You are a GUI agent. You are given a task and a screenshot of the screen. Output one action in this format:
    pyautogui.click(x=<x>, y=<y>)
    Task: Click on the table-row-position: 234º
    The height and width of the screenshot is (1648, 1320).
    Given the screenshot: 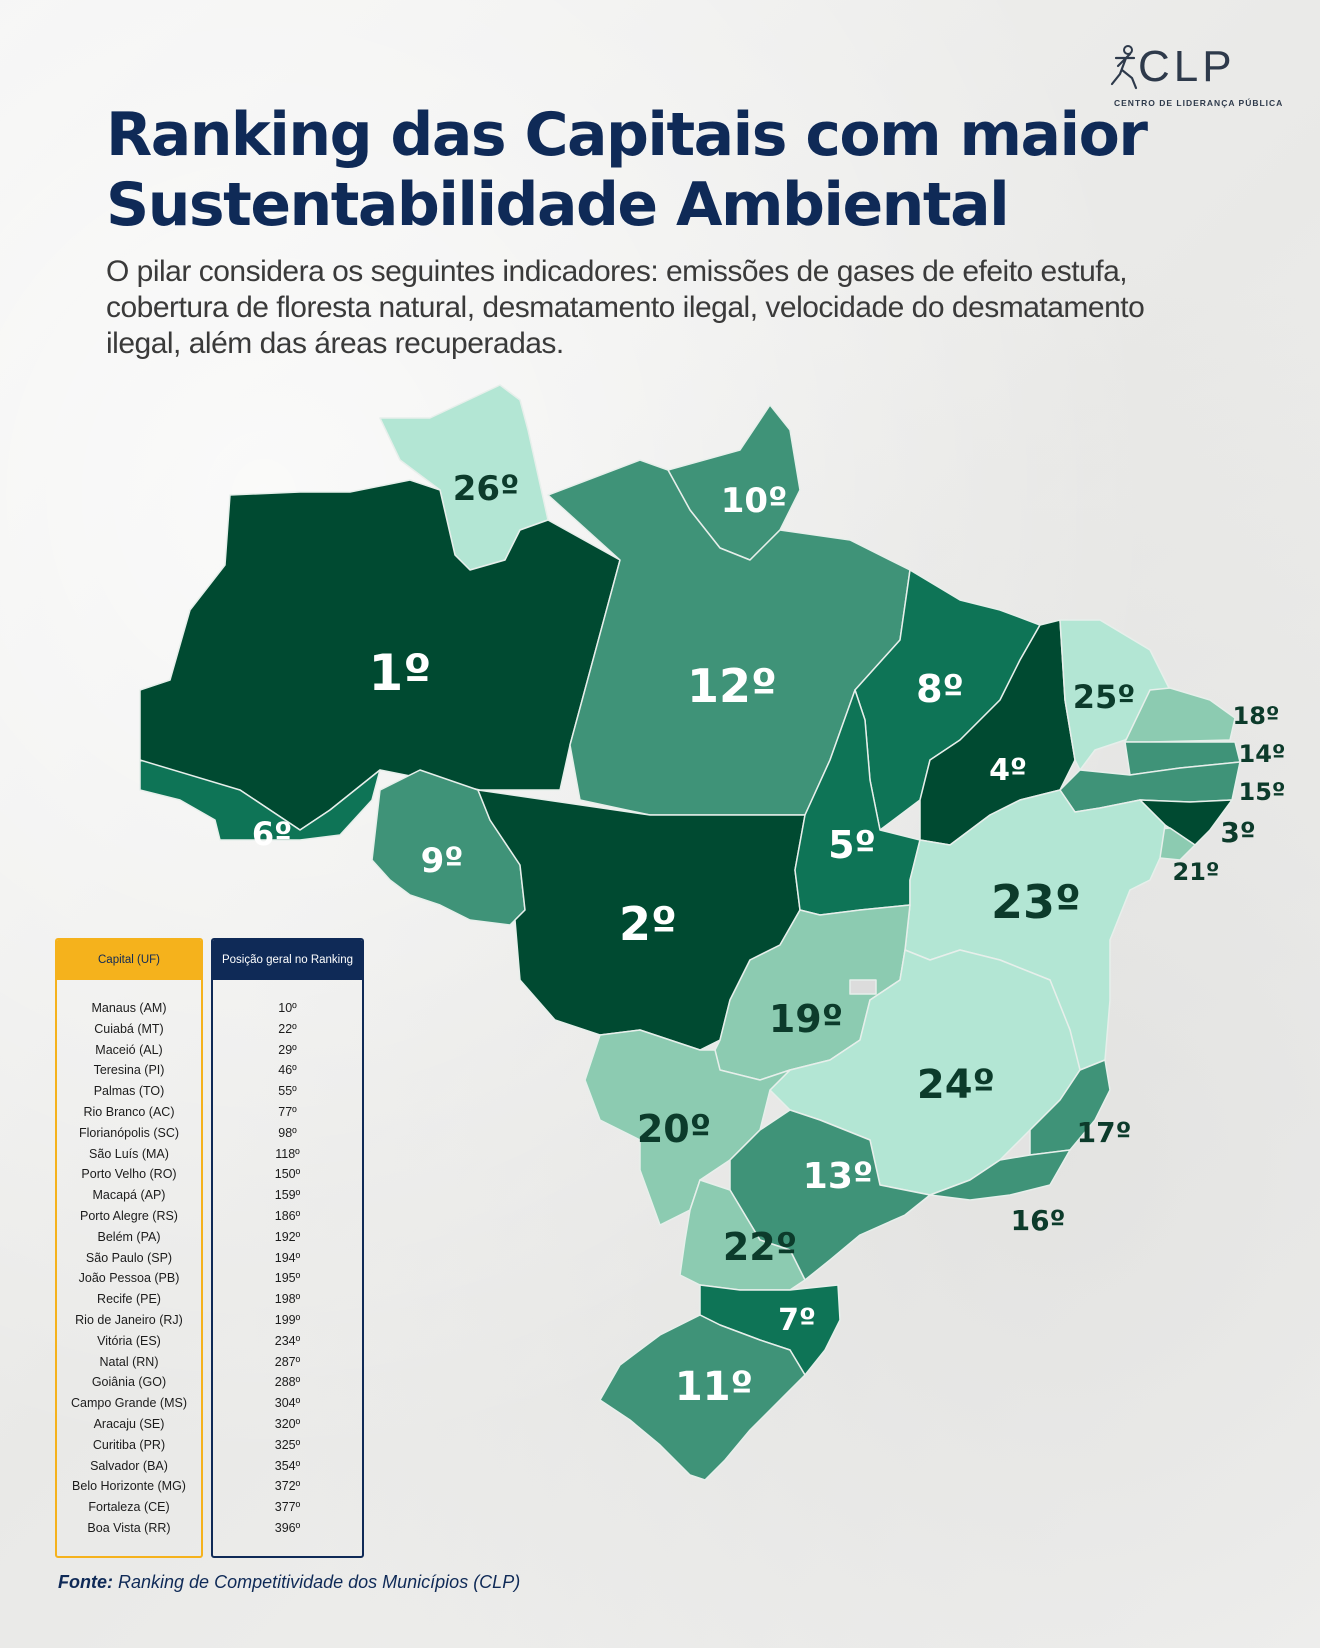 What is the action you would take?
    pyautogui.click(x=287, y=1340)
    